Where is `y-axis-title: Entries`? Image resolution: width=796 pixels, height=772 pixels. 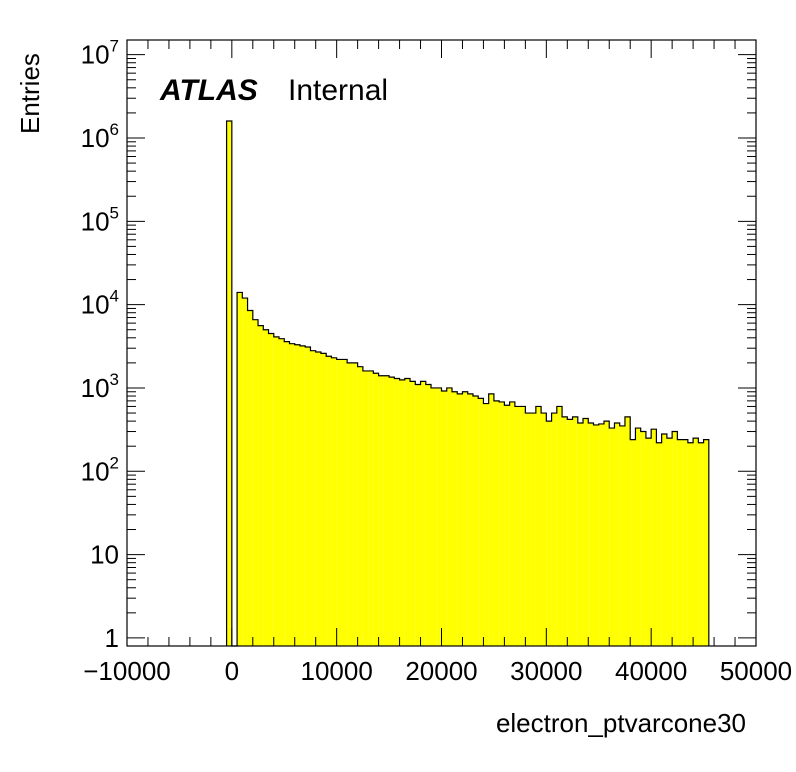
y-axis-title: Entries is located at coordinates (30, 93).